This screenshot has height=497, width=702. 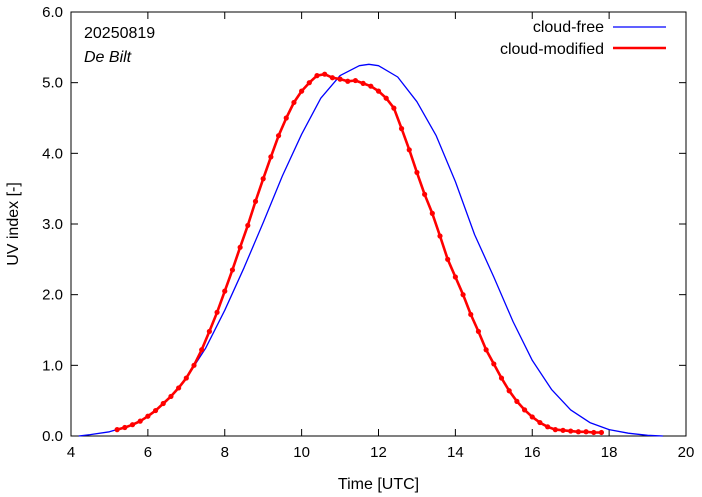 I want to click on y-tick-label: 0.0, so click(x=52, y=436).